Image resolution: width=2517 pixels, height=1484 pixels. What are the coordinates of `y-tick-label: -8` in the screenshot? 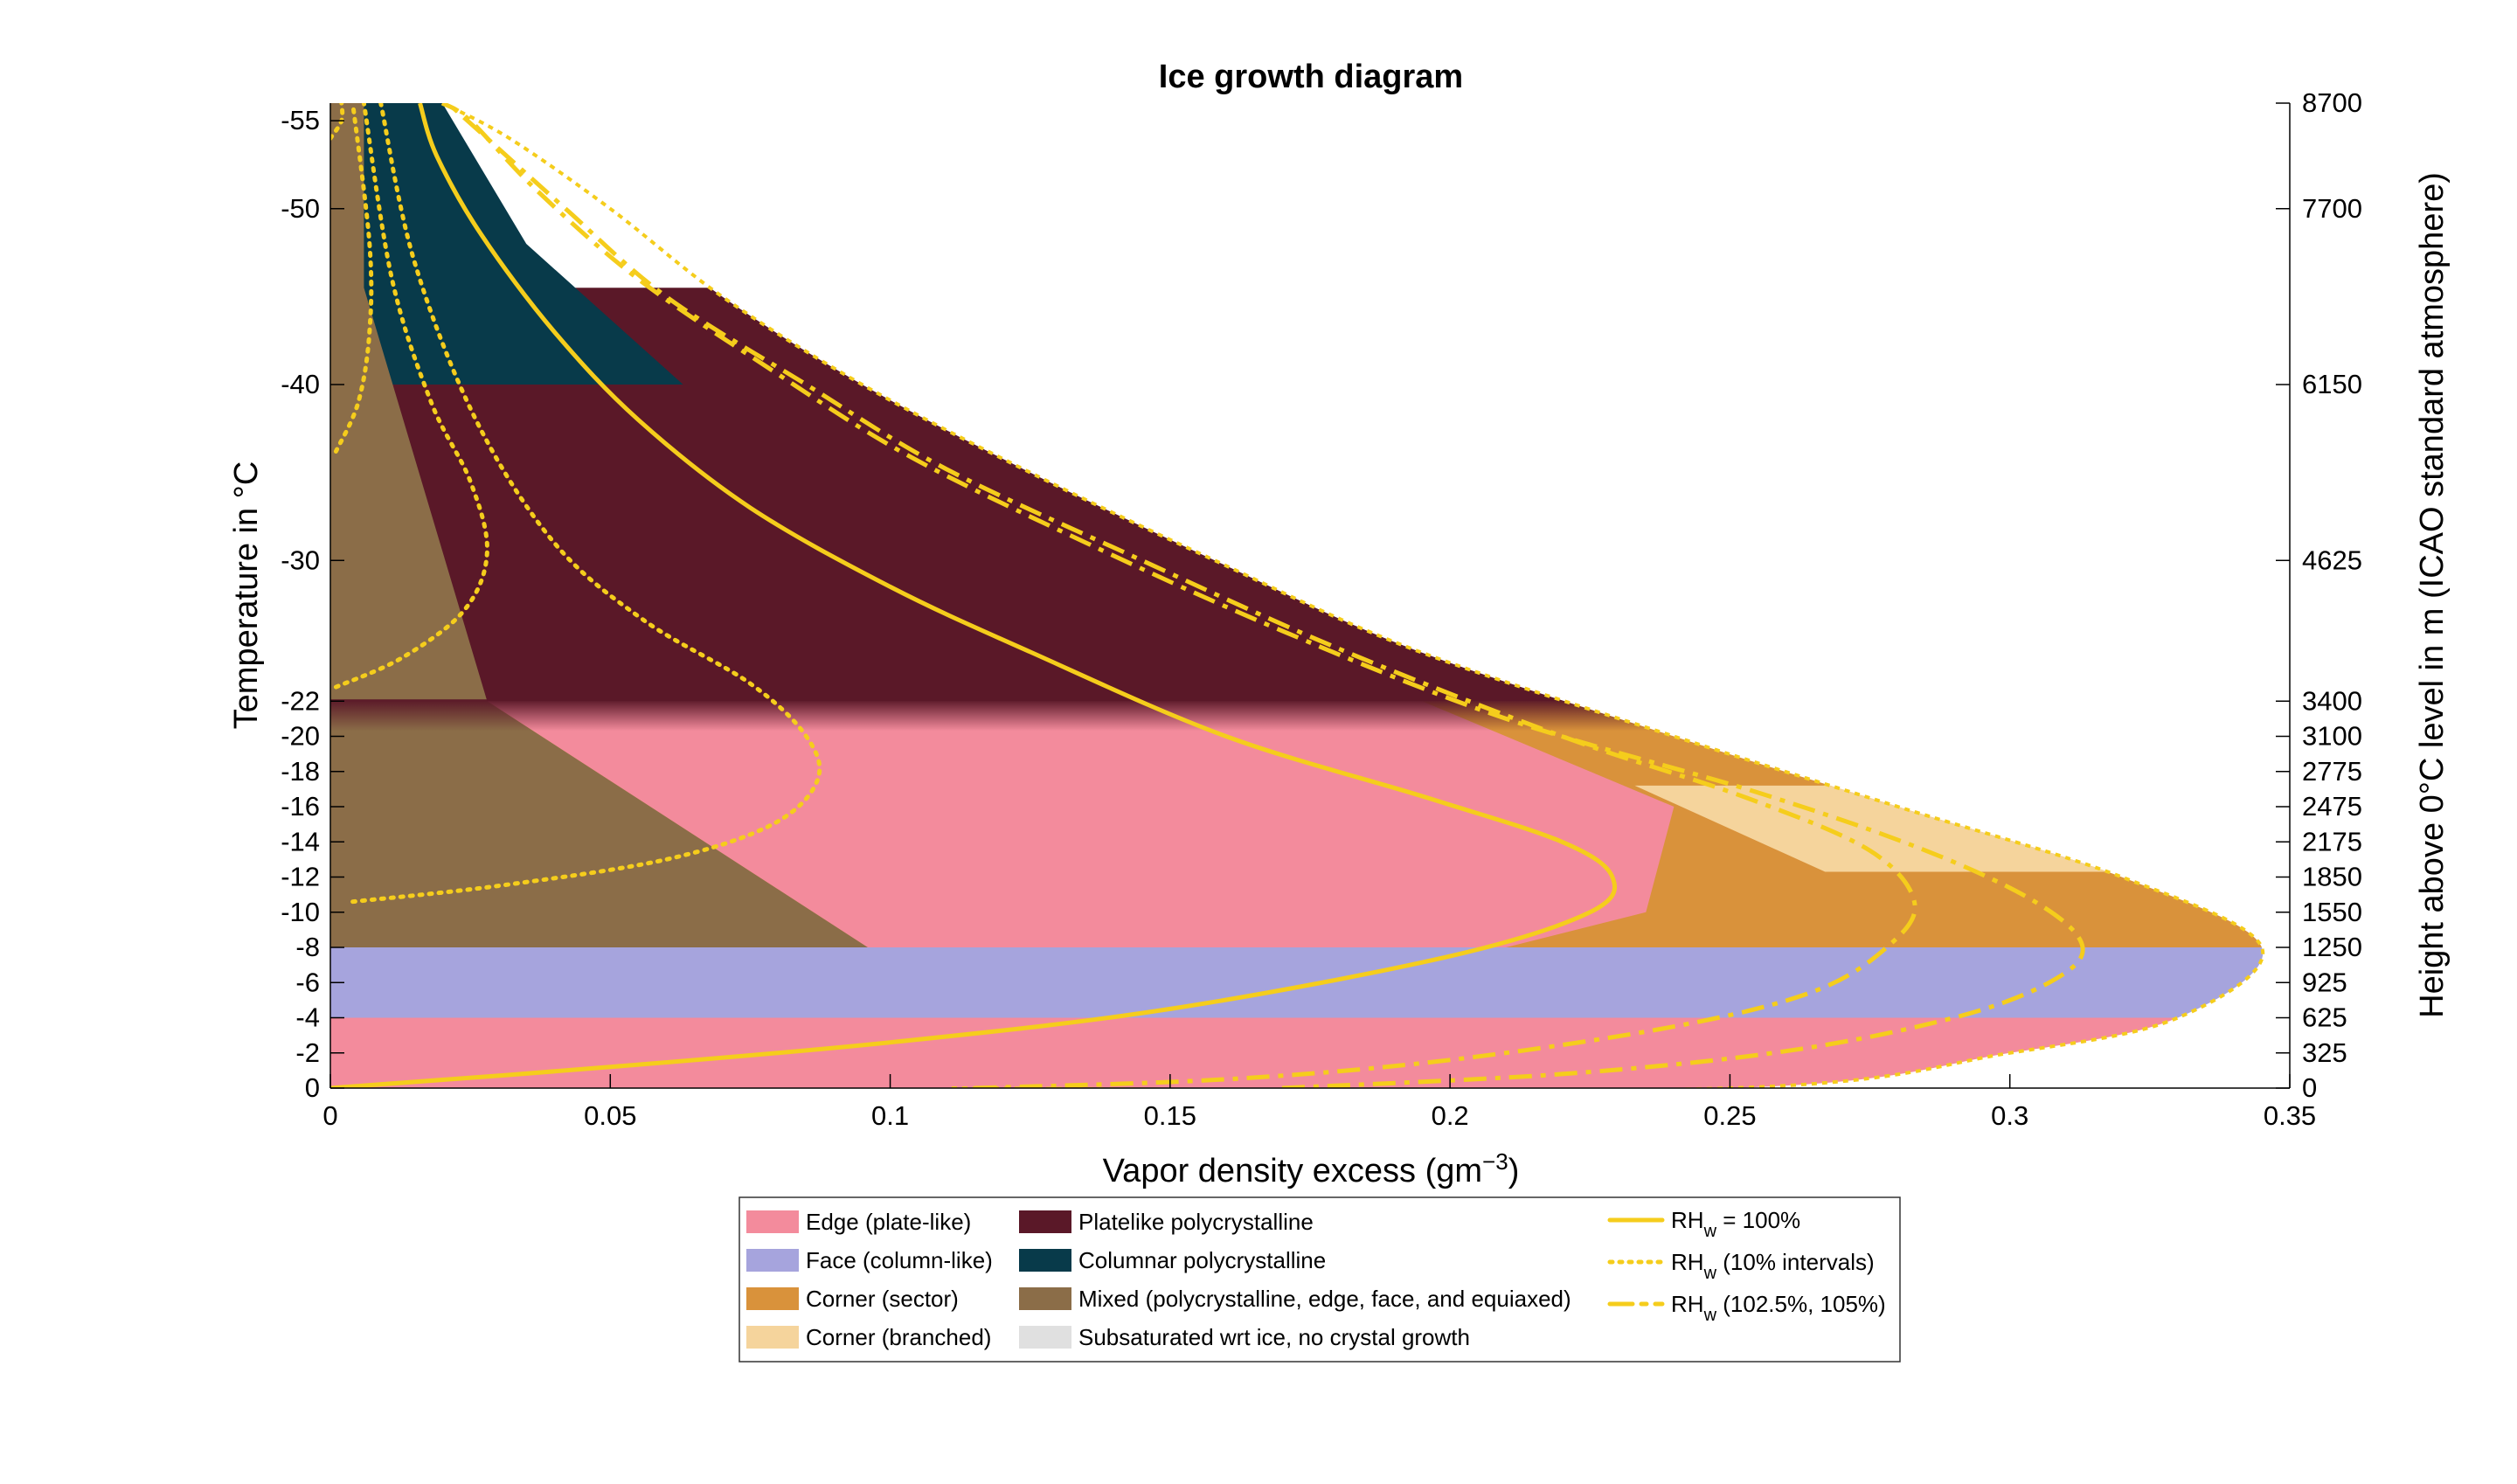 It's located at (307, 947).